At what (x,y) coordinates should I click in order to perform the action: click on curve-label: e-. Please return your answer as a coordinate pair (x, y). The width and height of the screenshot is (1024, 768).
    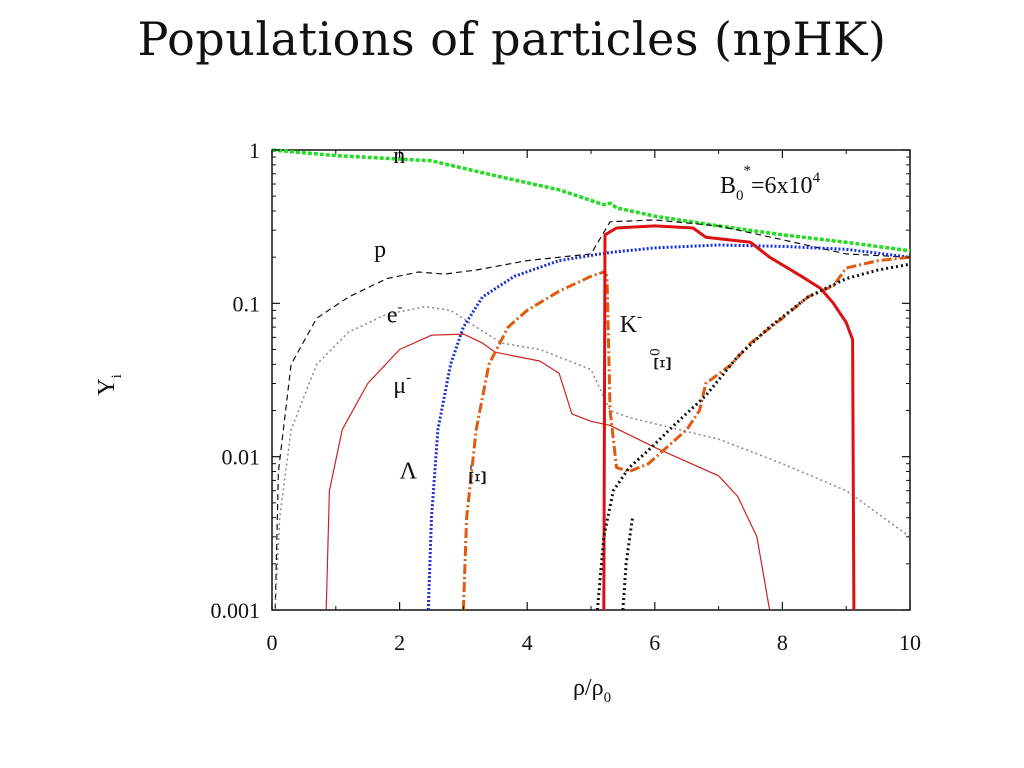
    Looking at the image, I should click on (395, 313).